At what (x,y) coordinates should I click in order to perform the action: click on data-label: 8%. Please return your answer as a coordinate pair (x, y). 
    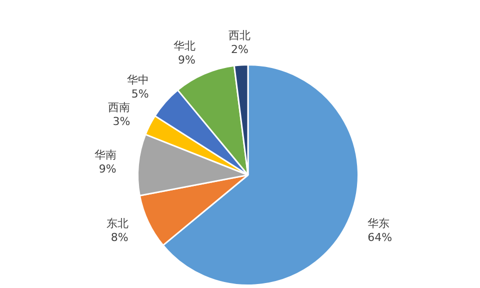
    Looking at the image, I should click on (119, 237).